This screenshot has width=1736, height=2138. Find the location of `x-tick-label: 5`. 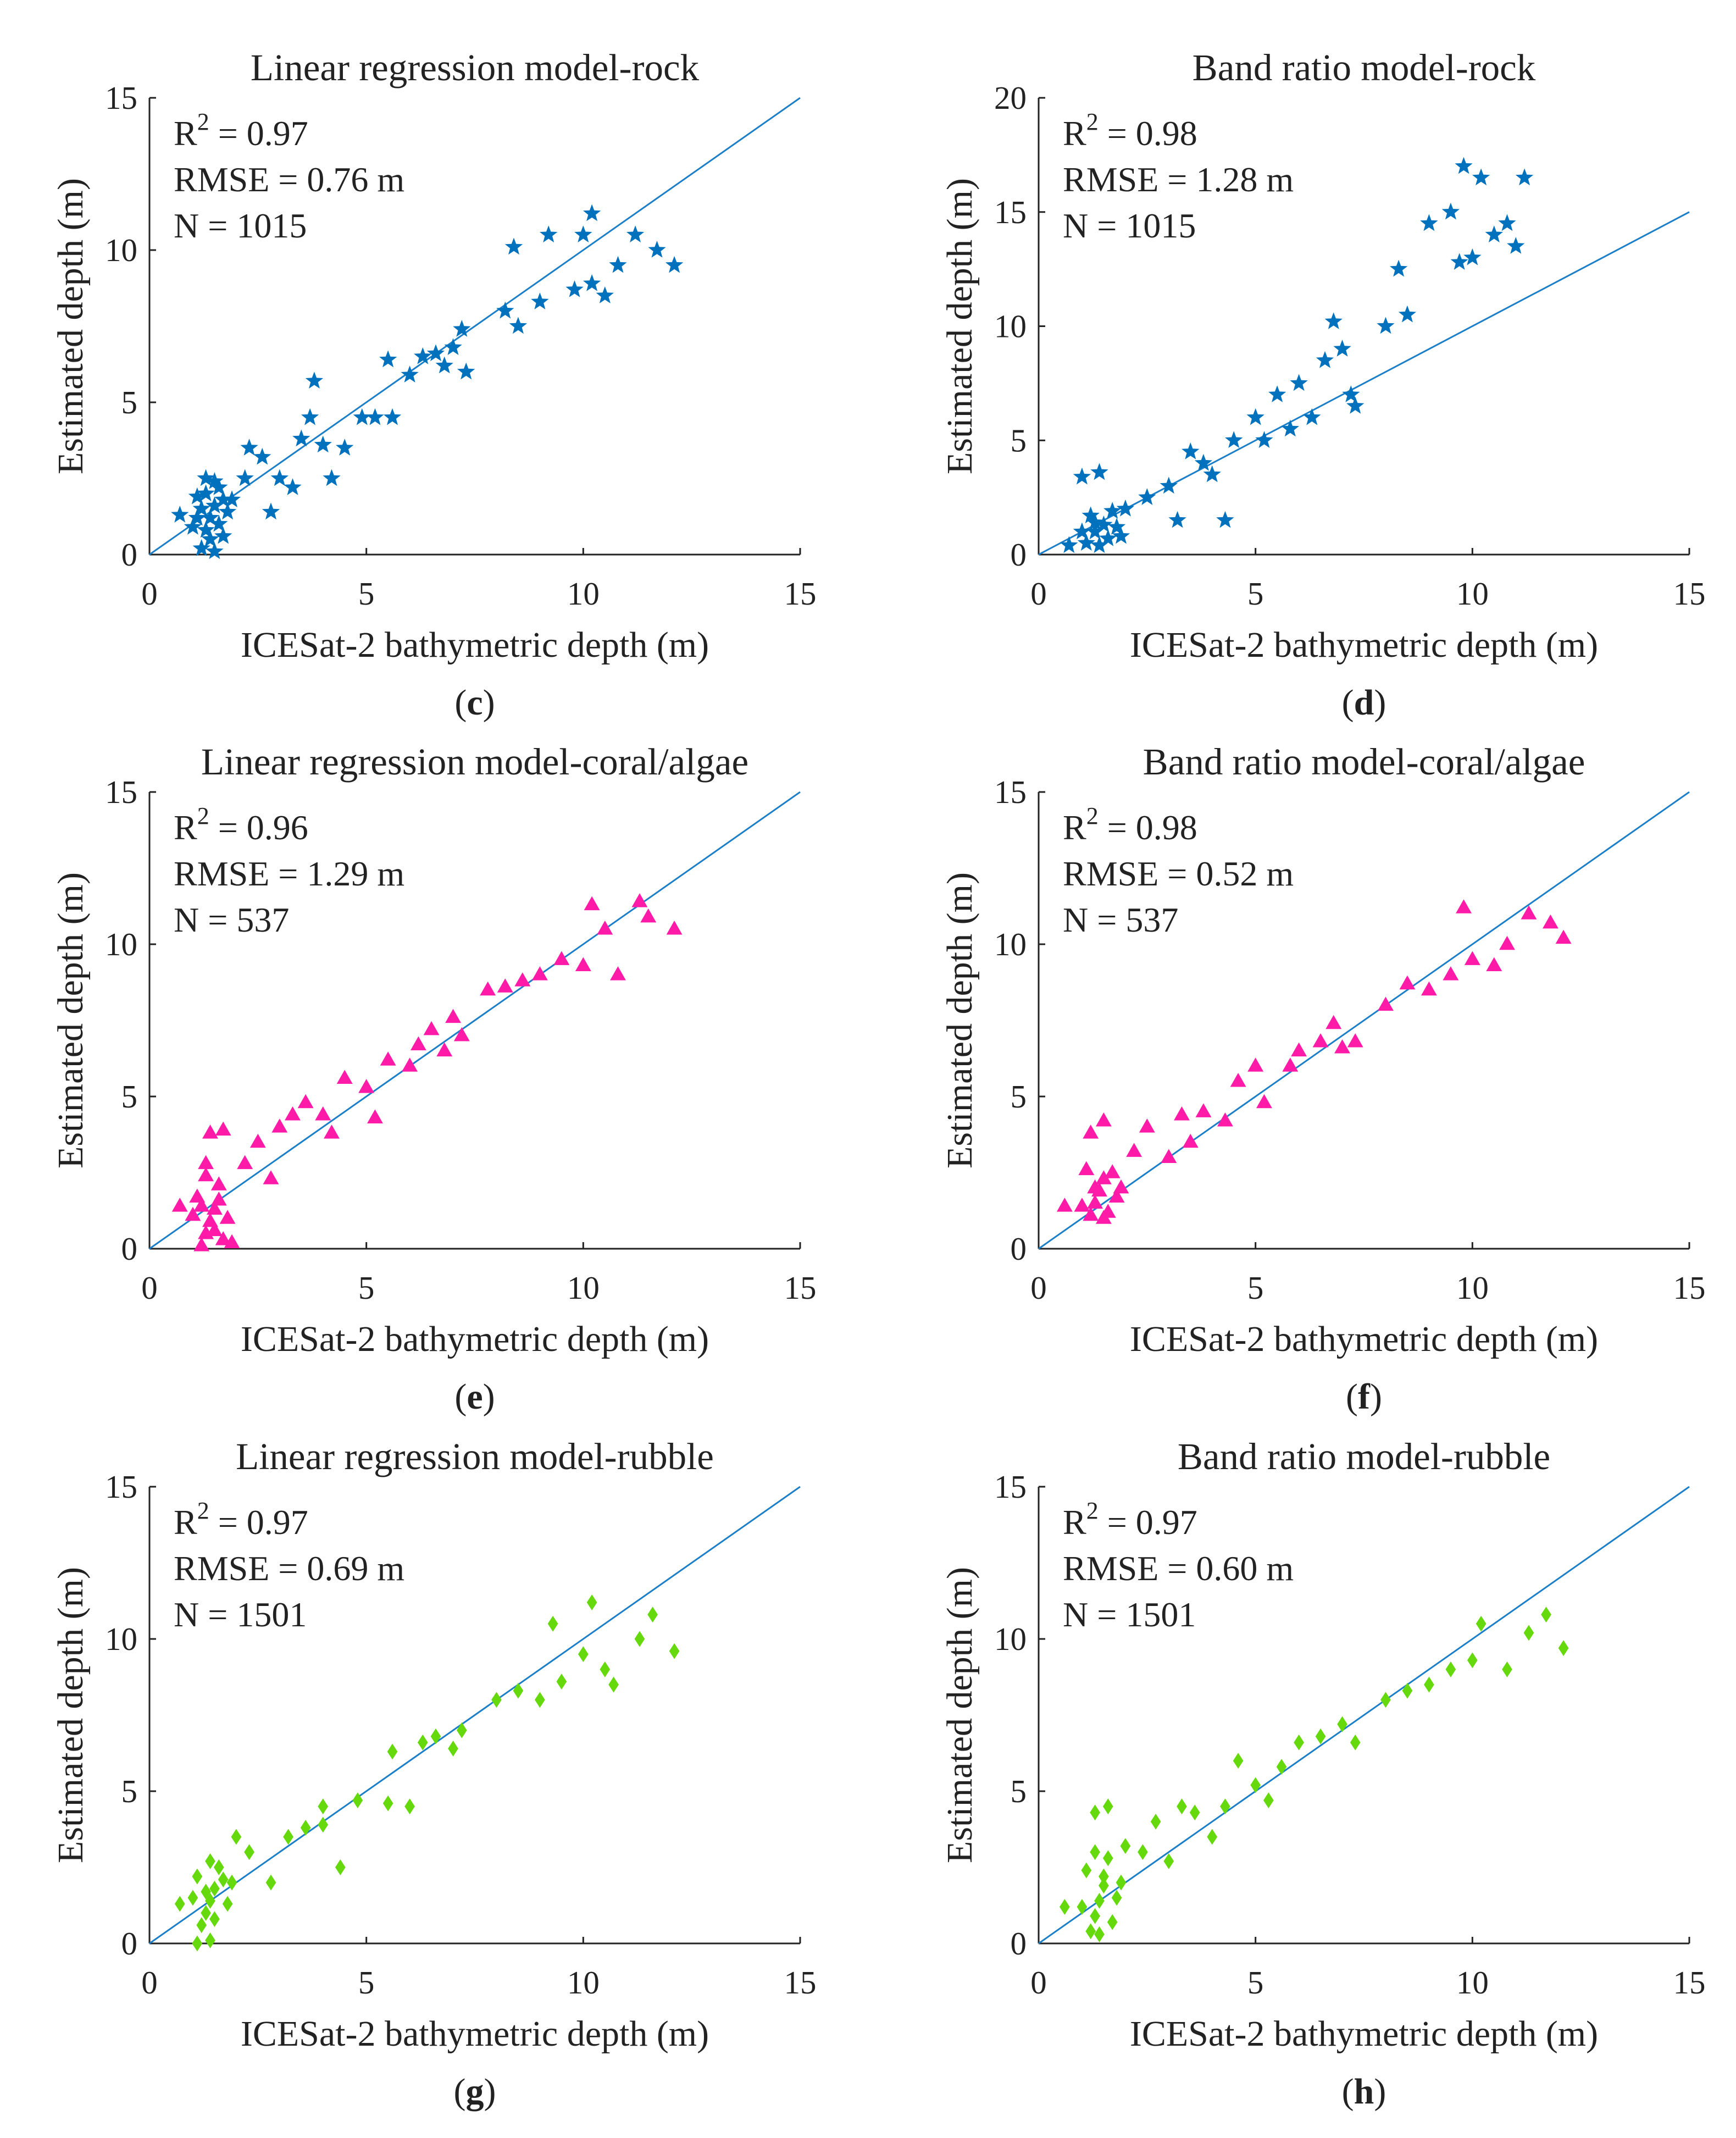

x-tick-label: 5 is located at coordinates (366, 1288).